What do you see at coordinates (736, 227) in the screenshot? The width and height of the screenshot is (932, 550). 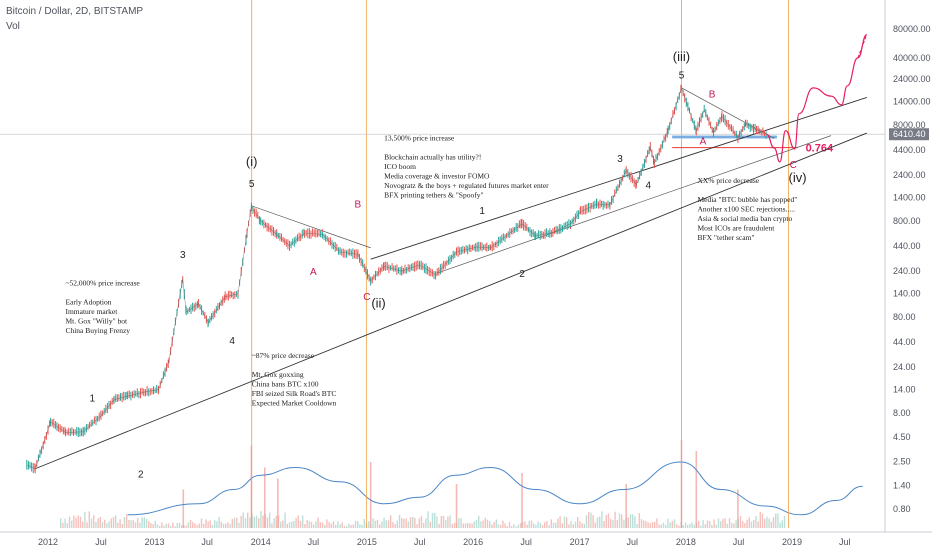 I see `annotation-line: Most ICOs are fraudulent` at bounding box center [736, 227].